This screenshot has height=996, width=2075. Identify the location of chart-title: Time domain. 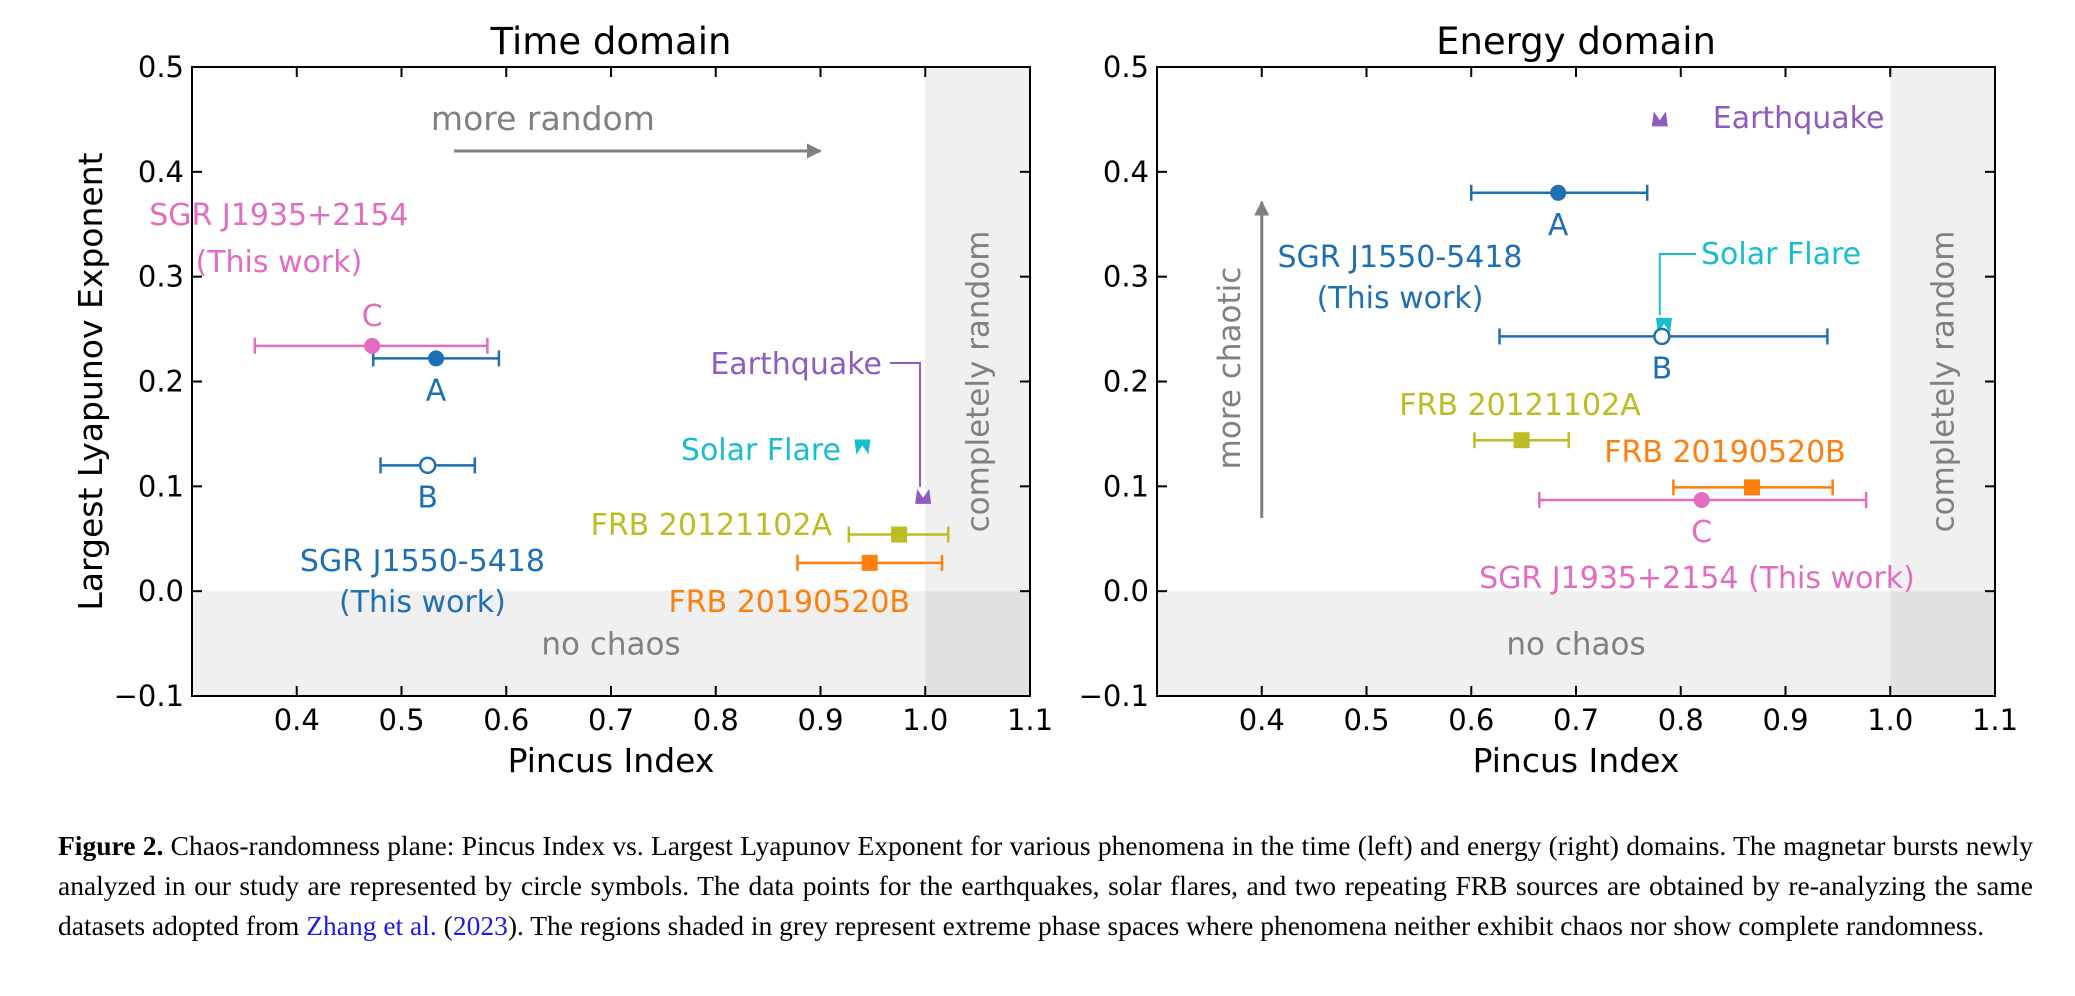
(611, 41).